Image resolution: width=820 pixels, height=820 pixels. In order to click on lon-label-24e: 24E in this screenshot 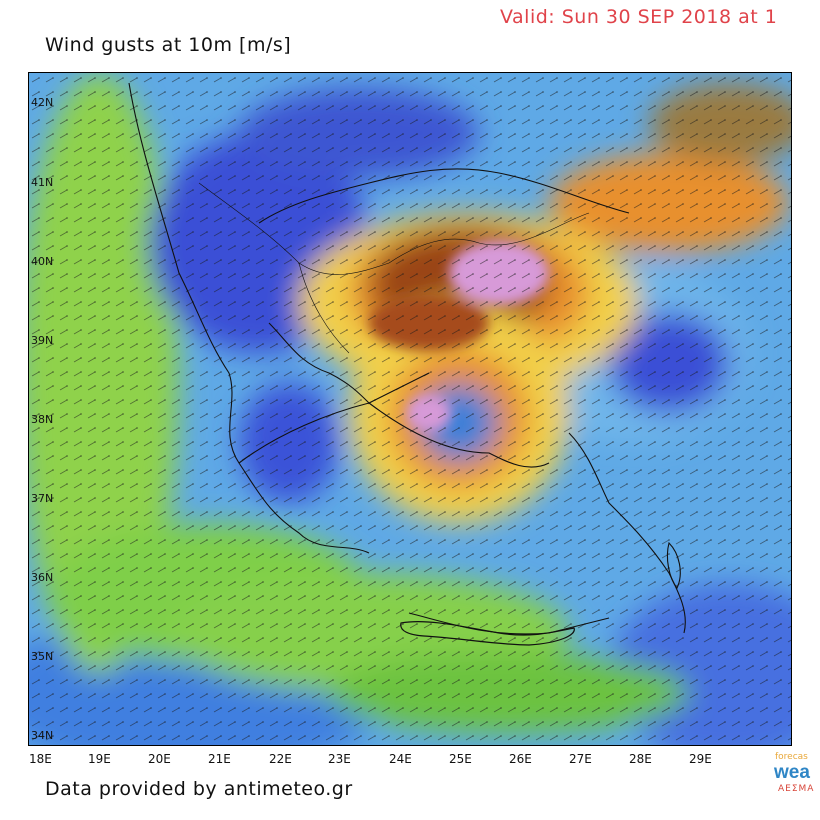, I will do `click(400, 759)`.